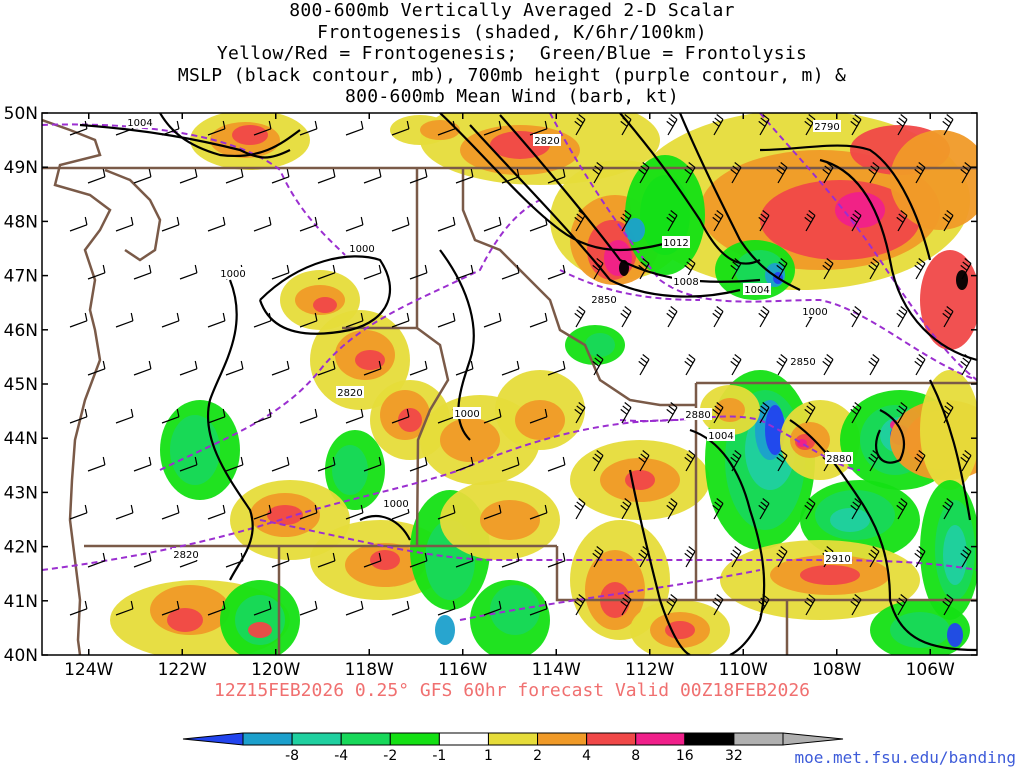  What do you see at coordinates (213, 739) in the screenshot?
I see `colorbar-end` at bounding box center [213, 739].